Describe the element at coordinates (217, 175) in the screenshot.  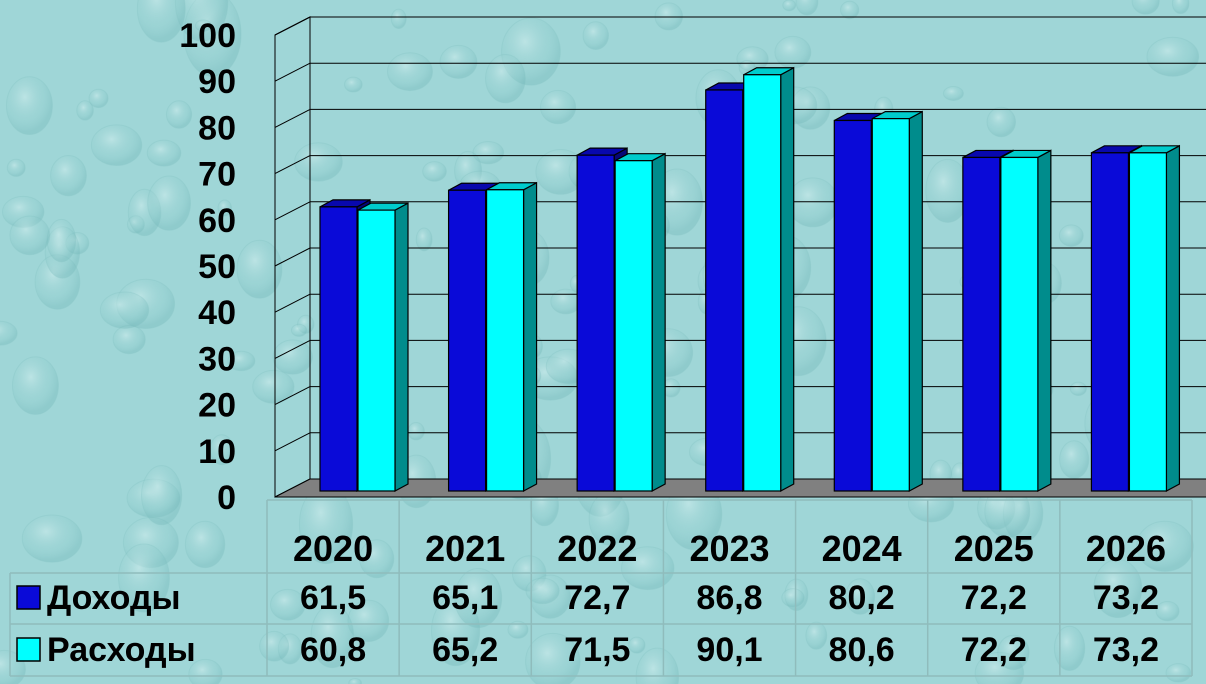
I see `y-tick-label: 70` at that location.